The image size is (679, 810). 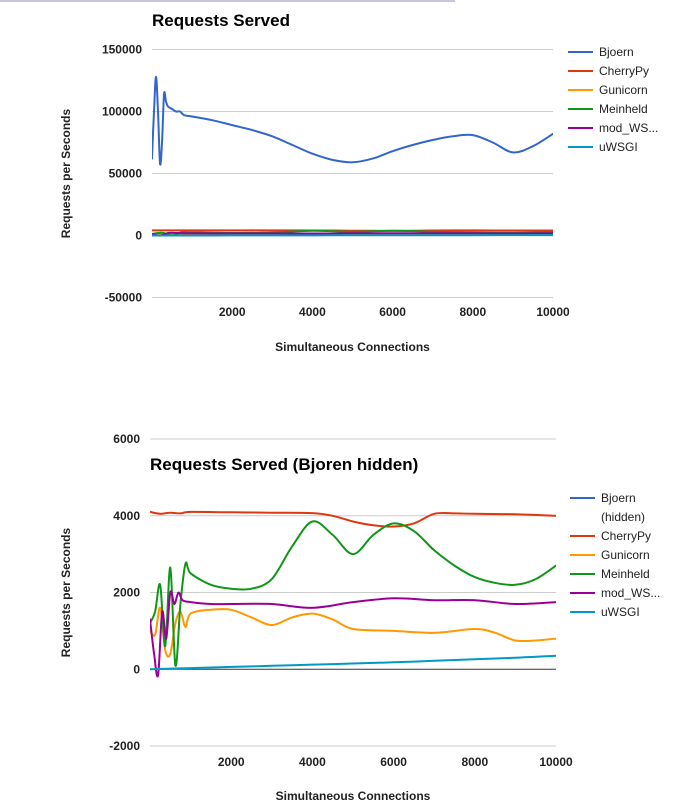 I want to click on series-line-meinheld, so click(x=353, y=593).